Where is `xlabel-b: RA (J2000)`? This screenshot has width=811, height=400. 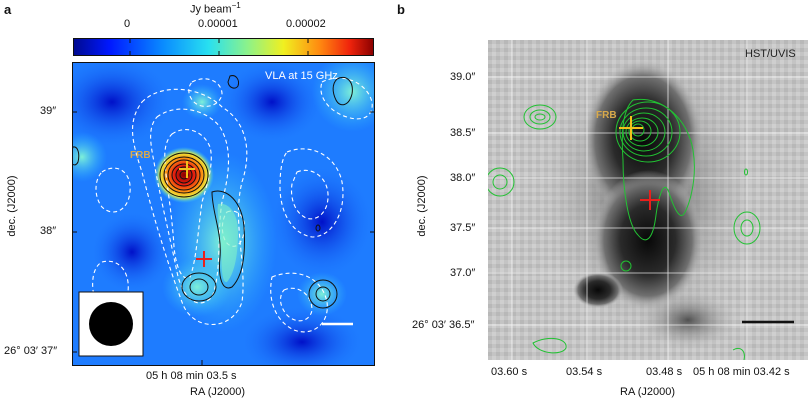 xlabel-b: RA (J2000) is located at coordinates (648, 392).